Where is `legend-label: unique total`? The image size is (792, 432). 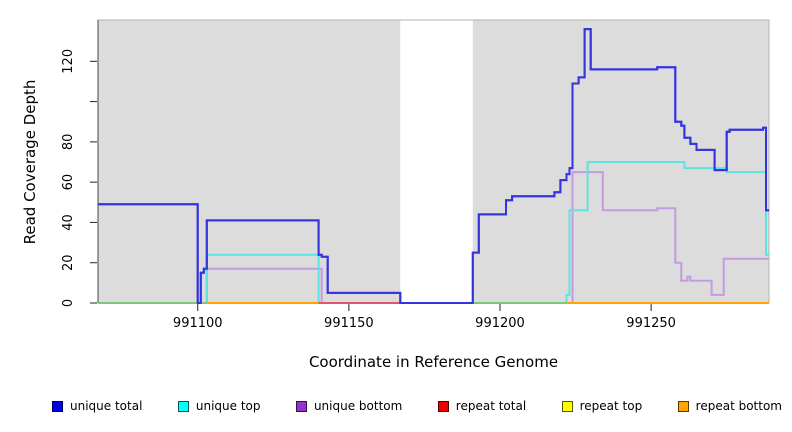
legend-label: unique total is located at coordinates (106, 406).